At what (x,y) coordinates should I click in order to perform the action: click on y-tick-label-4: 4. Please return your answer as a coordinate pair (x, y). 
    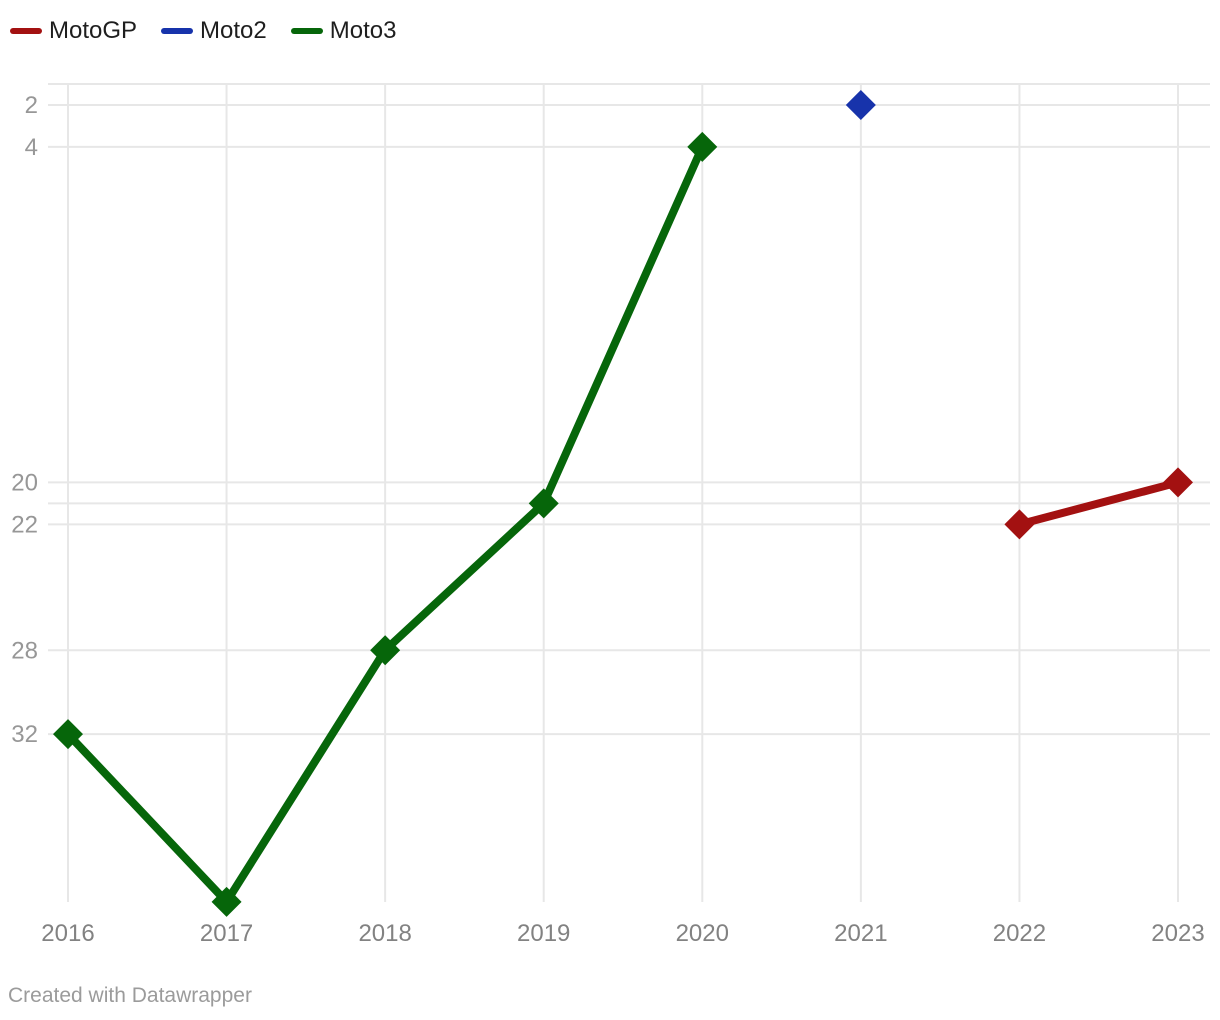
    Looking at the image, I should click on (31, 147).